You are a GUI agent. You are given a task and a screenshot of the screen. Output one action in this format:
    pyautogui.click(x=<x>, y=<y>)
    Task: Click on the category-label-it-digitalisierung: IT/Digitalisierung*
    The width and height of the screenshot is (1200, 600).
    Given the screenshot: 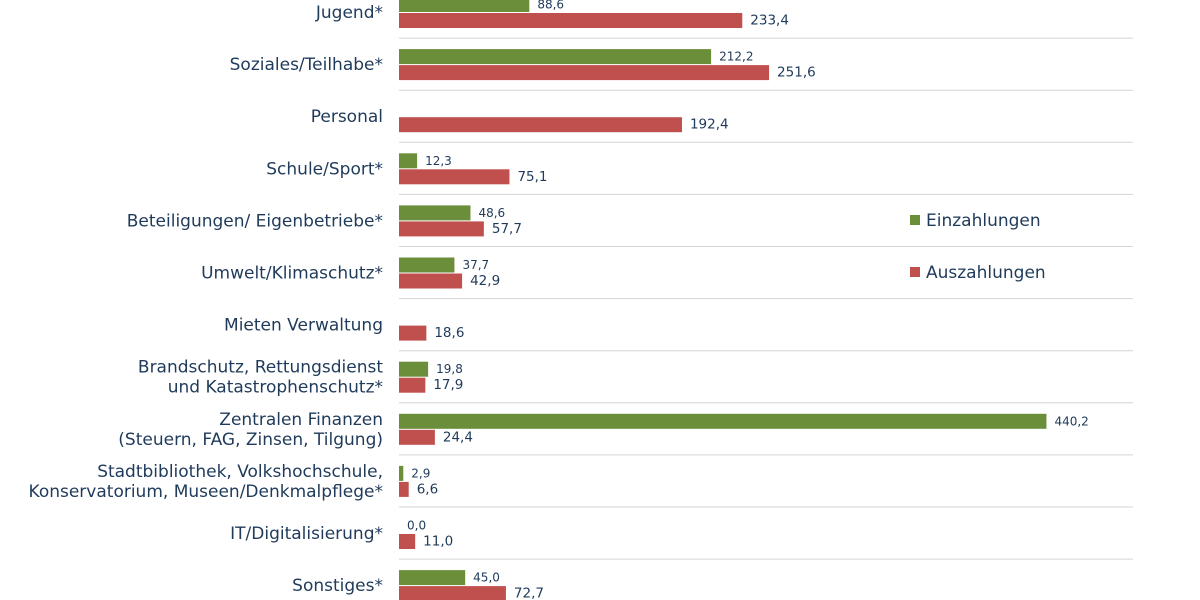 What is the action you would take?
    pyautogui.click(x=306, y=534)
    